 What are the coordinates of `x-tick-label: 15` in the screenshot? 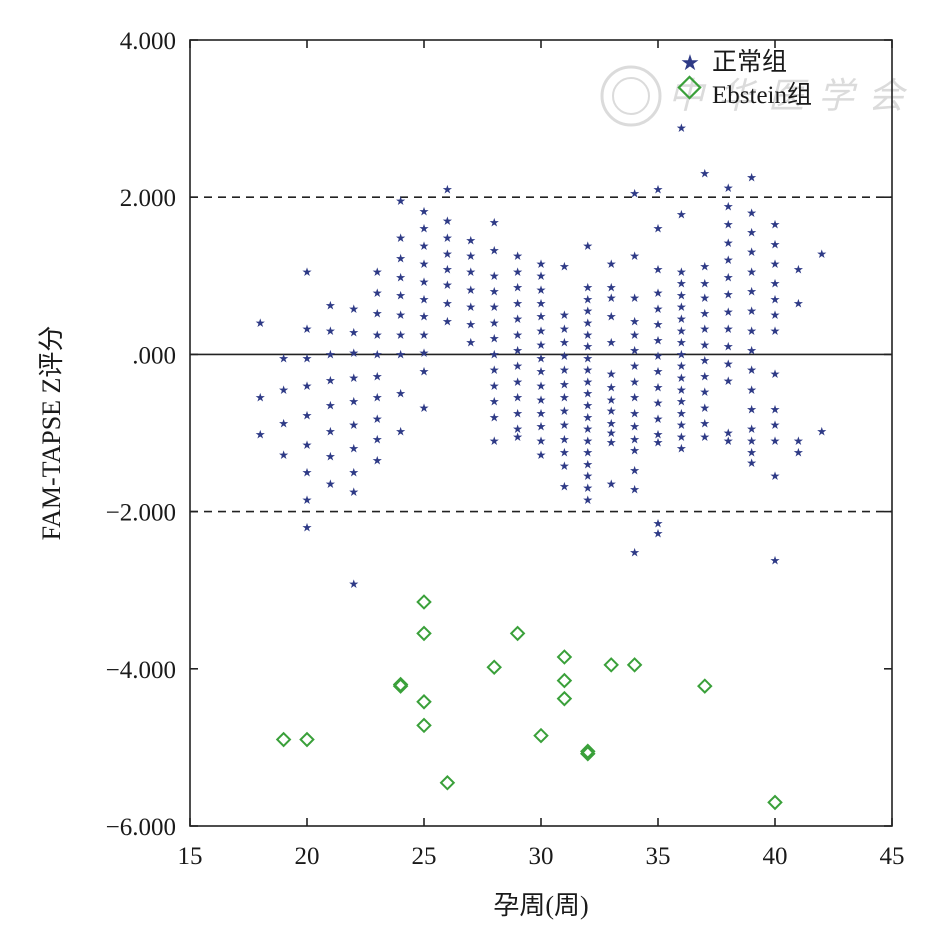 It's located at (190, 856).